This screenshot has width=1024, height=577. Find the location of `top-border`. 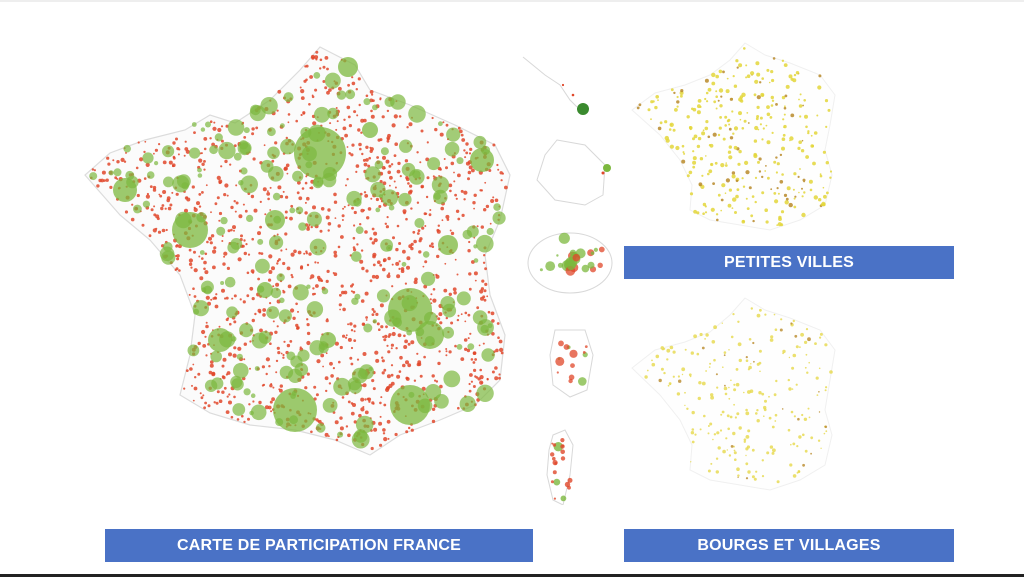

top-border is located at coordinates (512, 1).